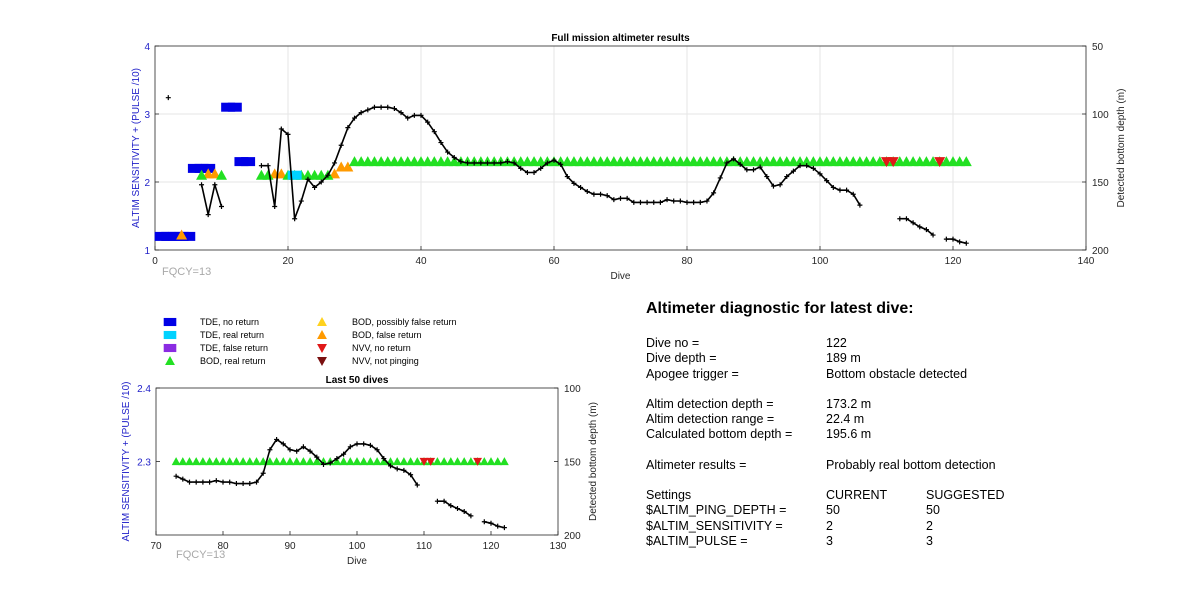 The height and width of the screenshot is (601, 1200). I want to click on x-tick-label: 80, so click(687, 261).